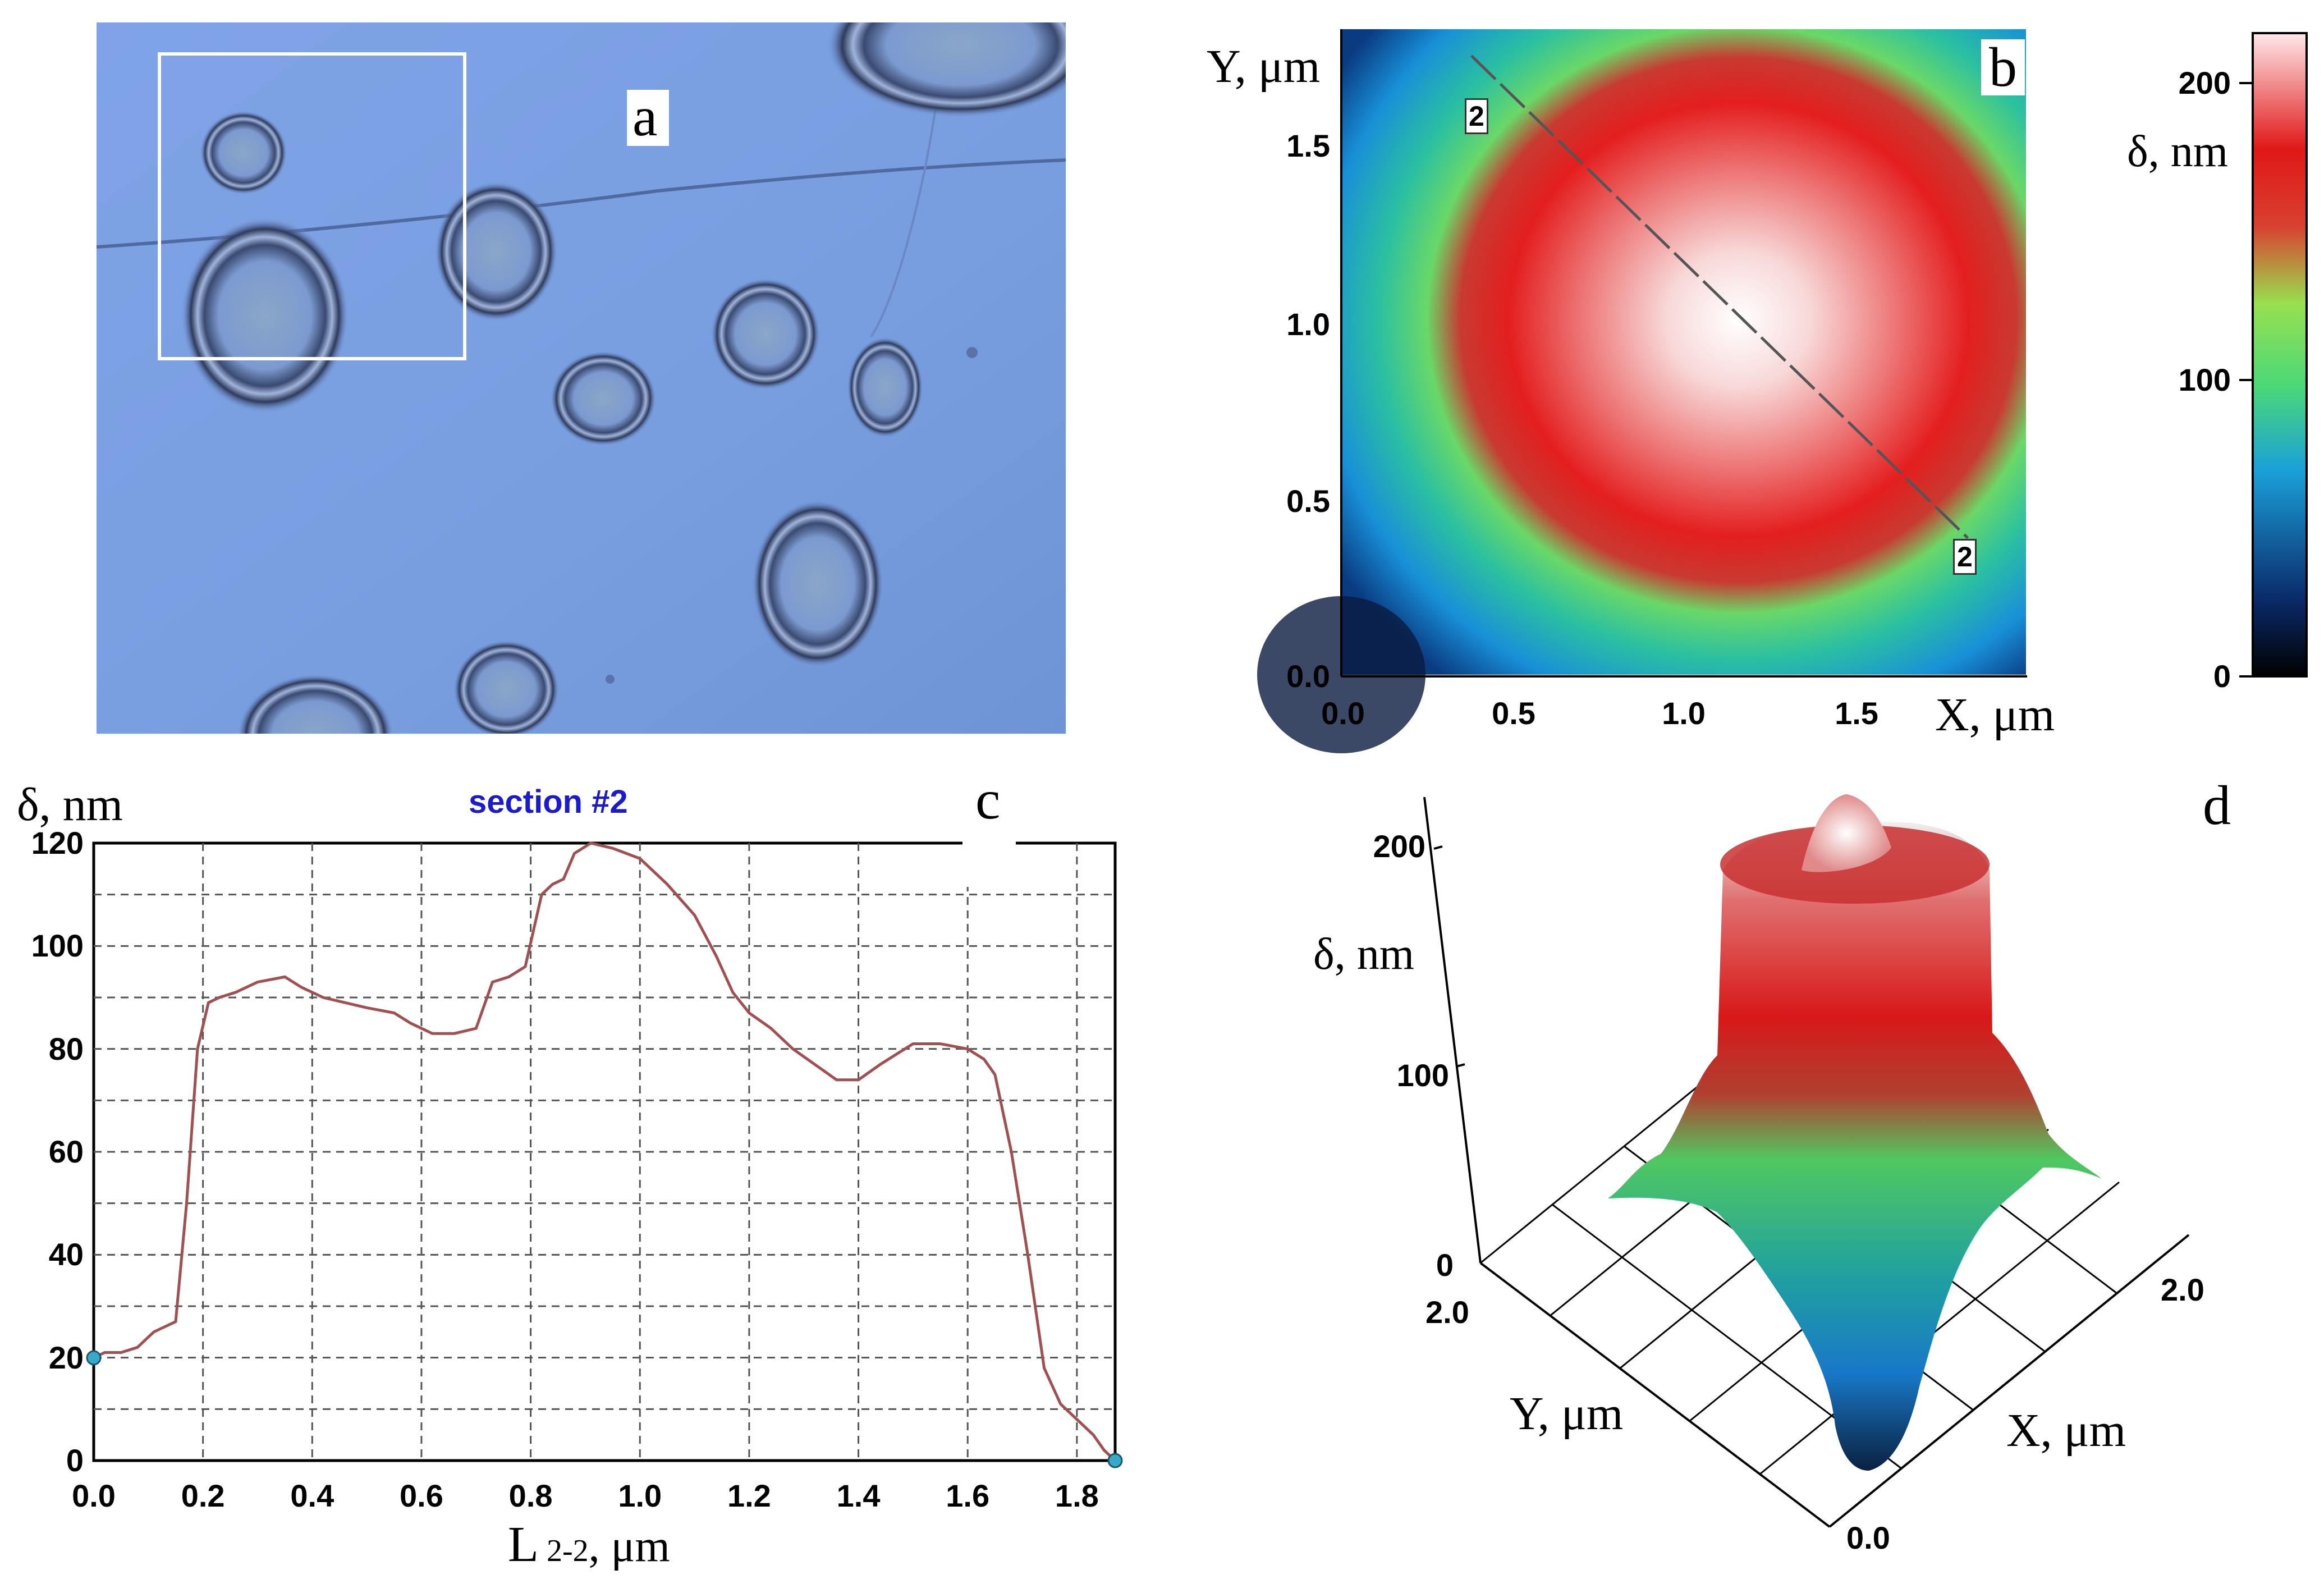  Describe the element at coordinates (1343, 713) in the screenshot. I see `b-x-tick: 0.0` at that location.